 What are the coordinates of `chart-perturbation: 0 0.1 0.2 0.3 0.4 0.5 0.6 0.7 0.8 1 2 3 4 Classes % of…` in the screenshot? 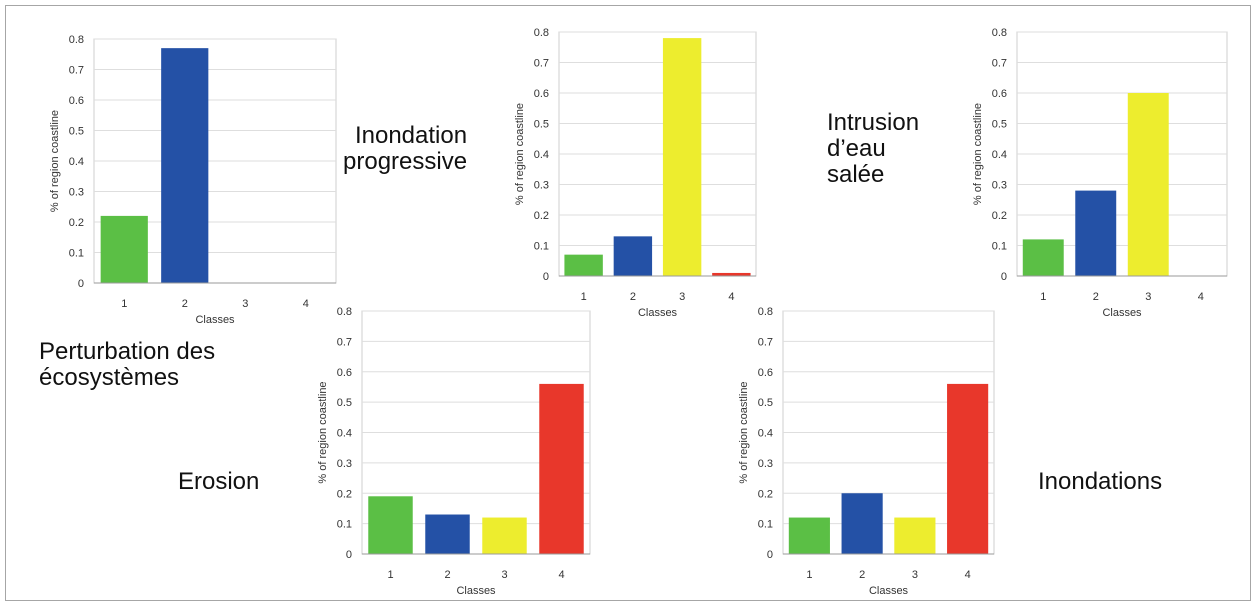 It's located at (193, 180).